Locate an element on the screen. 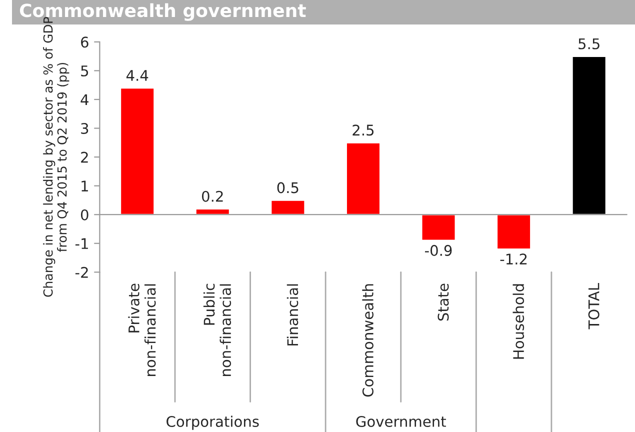 The image size is (635, 432). y-tick-label: 2 is located at coordinates (84, 157).